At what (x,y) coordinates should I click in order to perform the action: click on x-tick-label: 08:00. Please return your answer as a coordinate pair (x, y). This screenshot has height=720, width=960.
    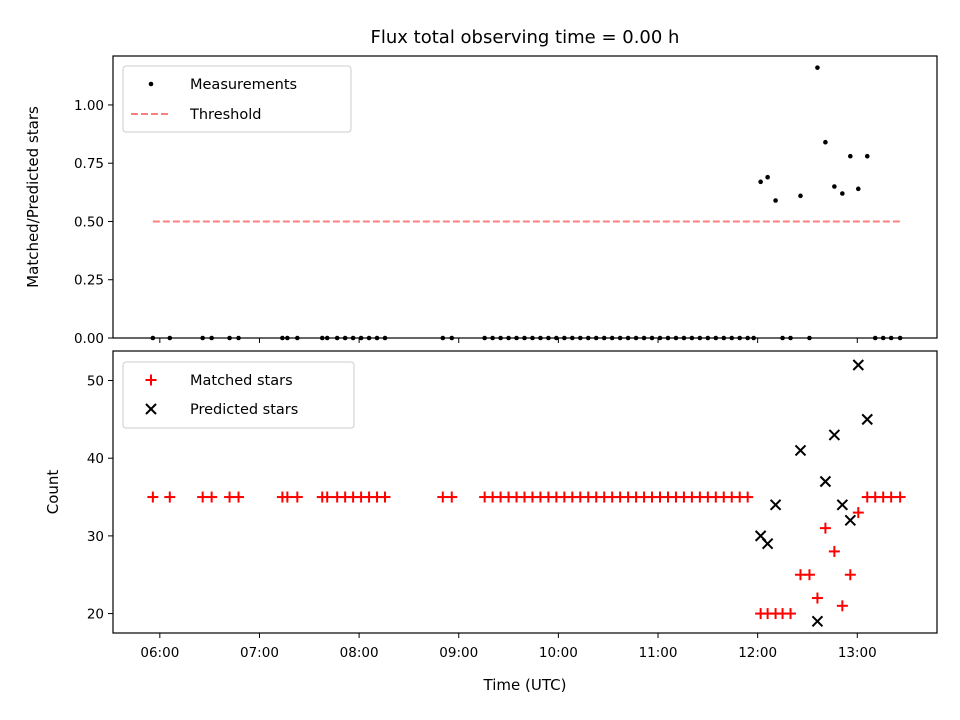
    Looking at the image, I should click on (359, 653).